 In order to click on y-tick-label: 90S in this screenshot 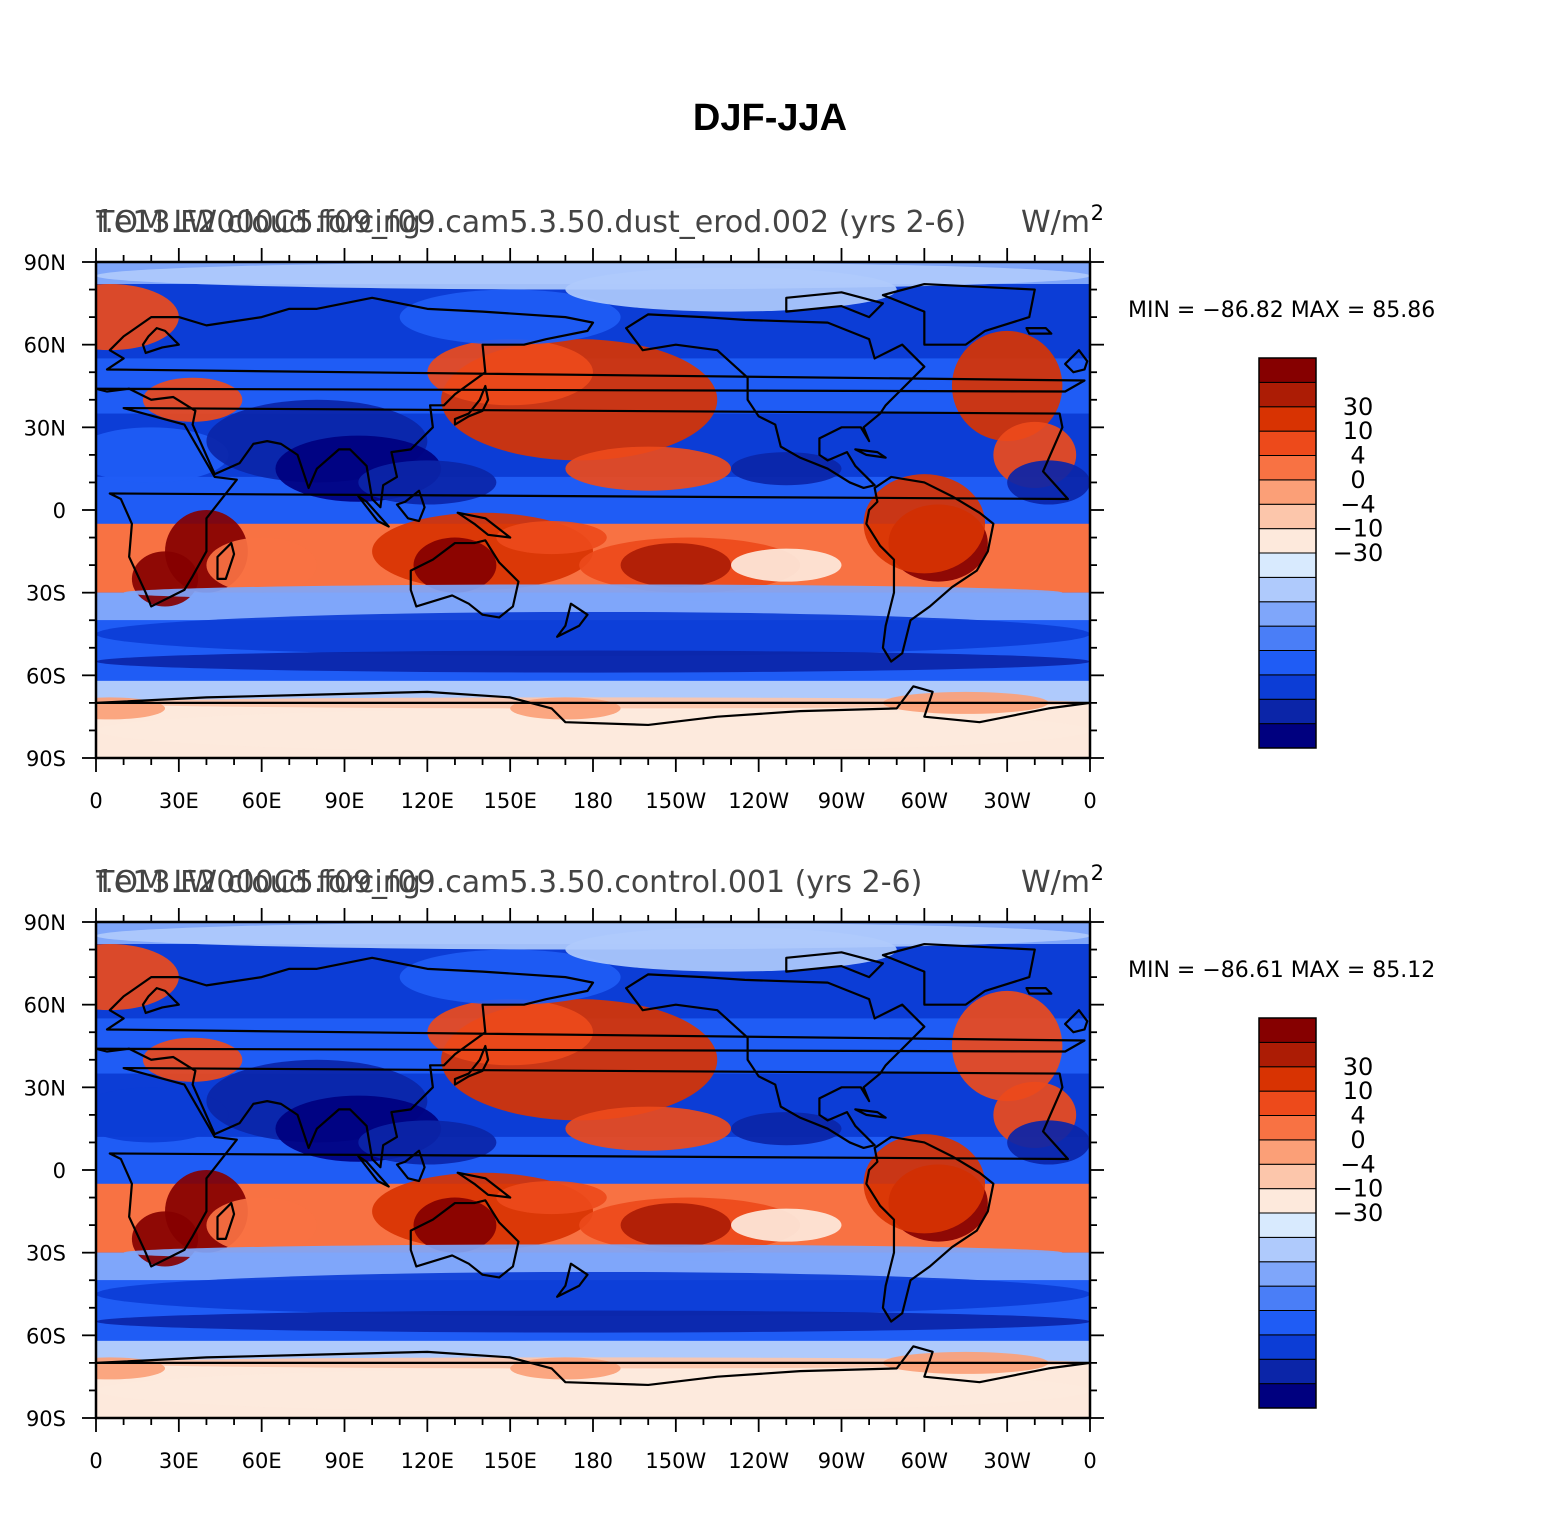, I will do `click(46, 1419)`.